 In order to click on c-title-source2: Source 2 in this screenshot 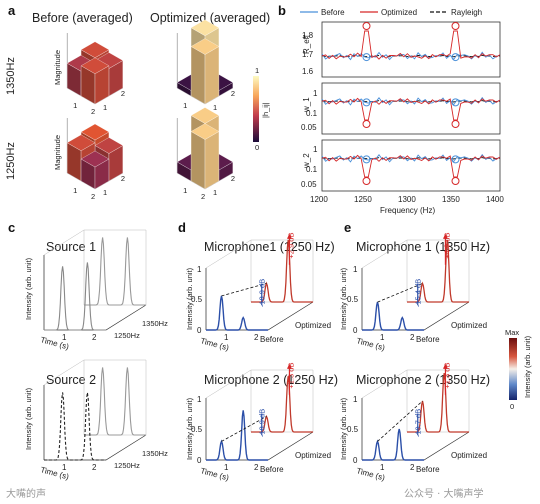, I will do `click(71, 380)`.